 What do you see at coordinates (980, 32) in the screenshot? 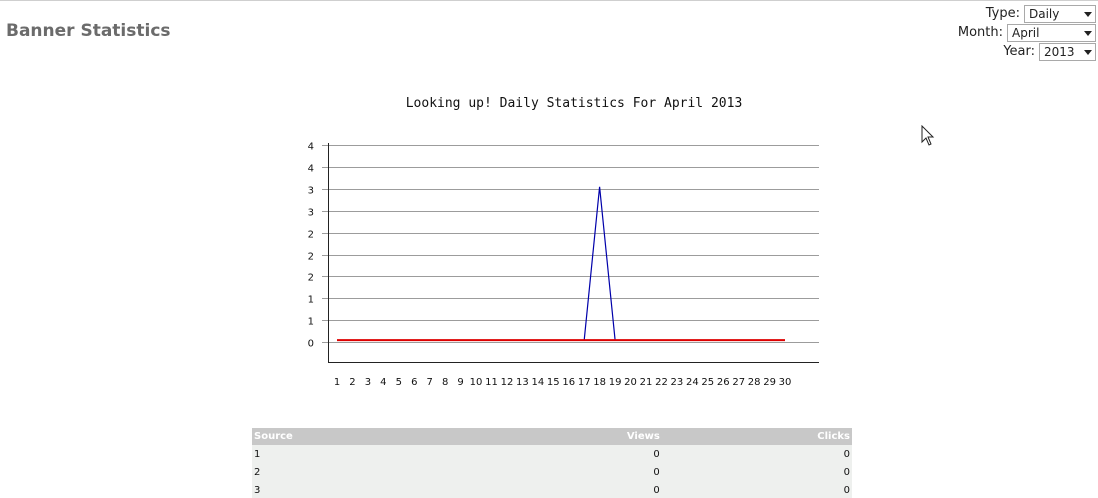
I see `month-label: Month:` at bounding box center [980, 32].